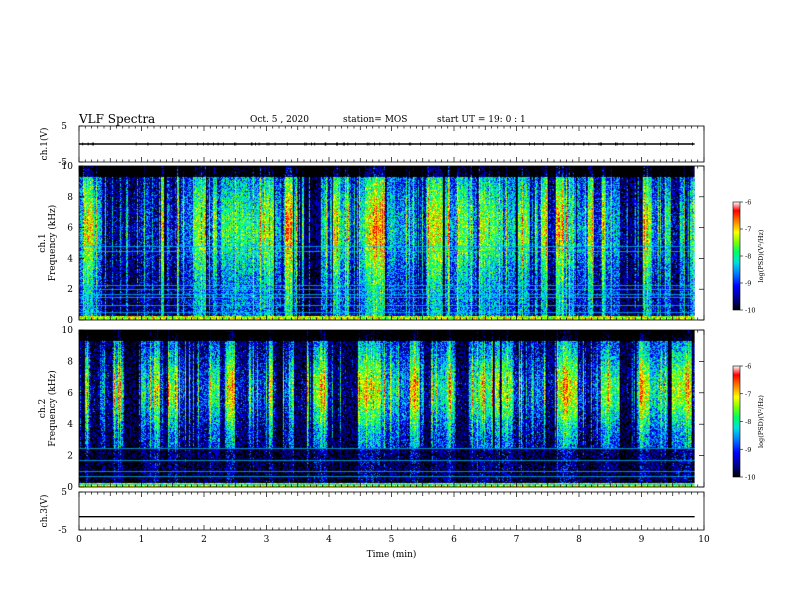 The image size is (792, 612). What do you see at coordinates (375, 120) in the screenshot?
I see `station-label: station= MOS` at bounding box center [375, 120].